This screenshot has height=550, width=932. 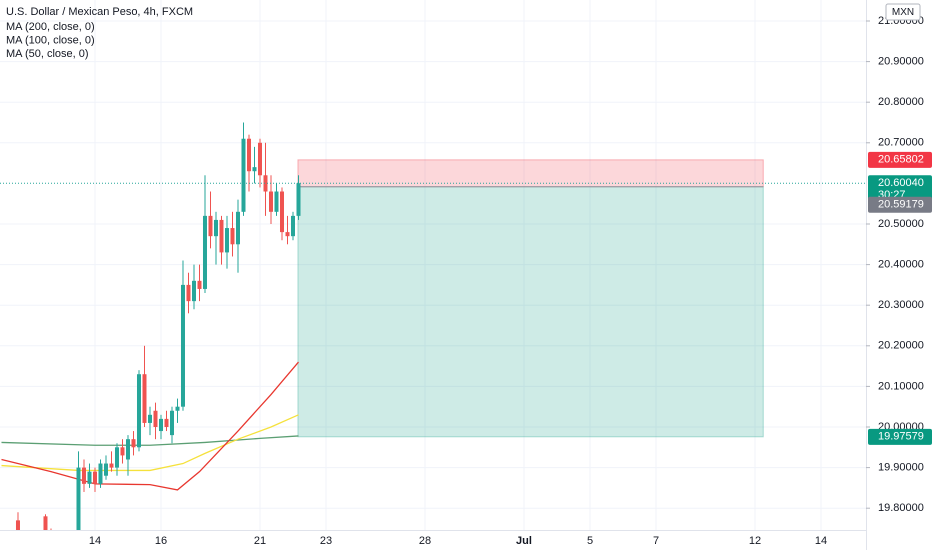 What do you see at coordinates (530, 173) in the screenshot?
I see `stop-zone` at bounding box center [530, 173].